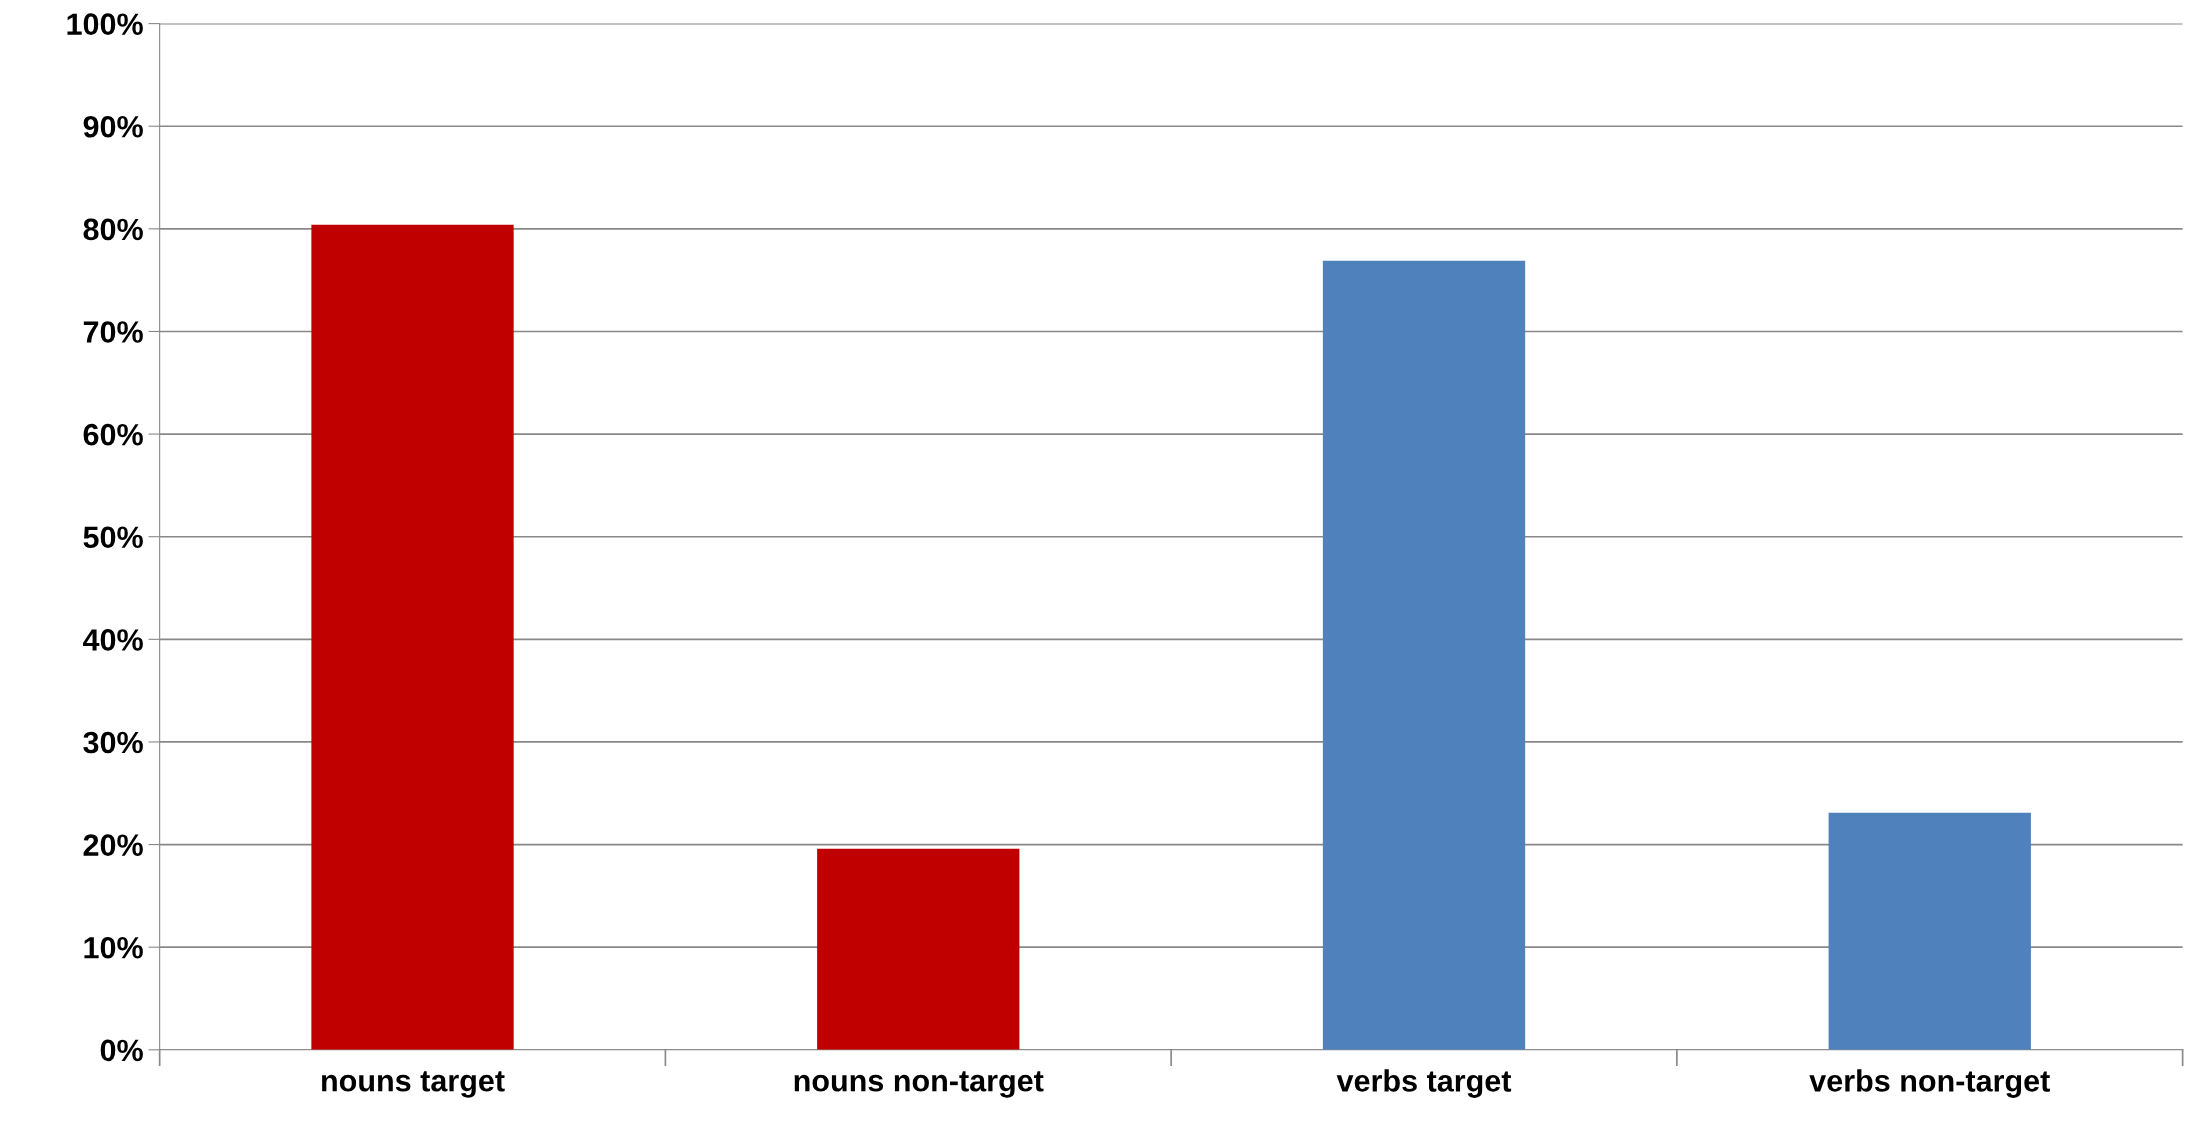 The image size is (2187, 1124). Describe the element at coordinates (1424, 1083) in the screenshot. I see `x-tick-label: verbs target` at that location.